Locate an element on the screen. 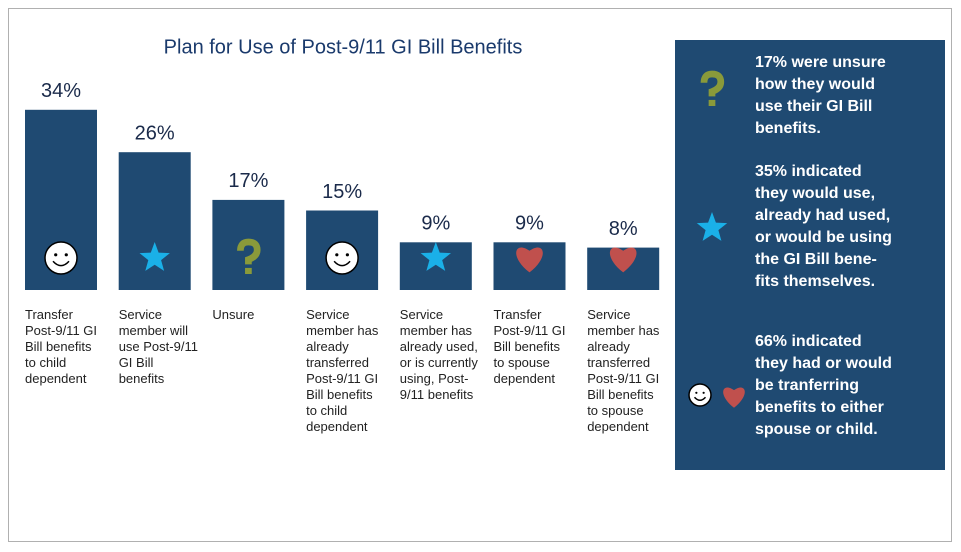  value-label: 17% is located at coordinates (248, 181).